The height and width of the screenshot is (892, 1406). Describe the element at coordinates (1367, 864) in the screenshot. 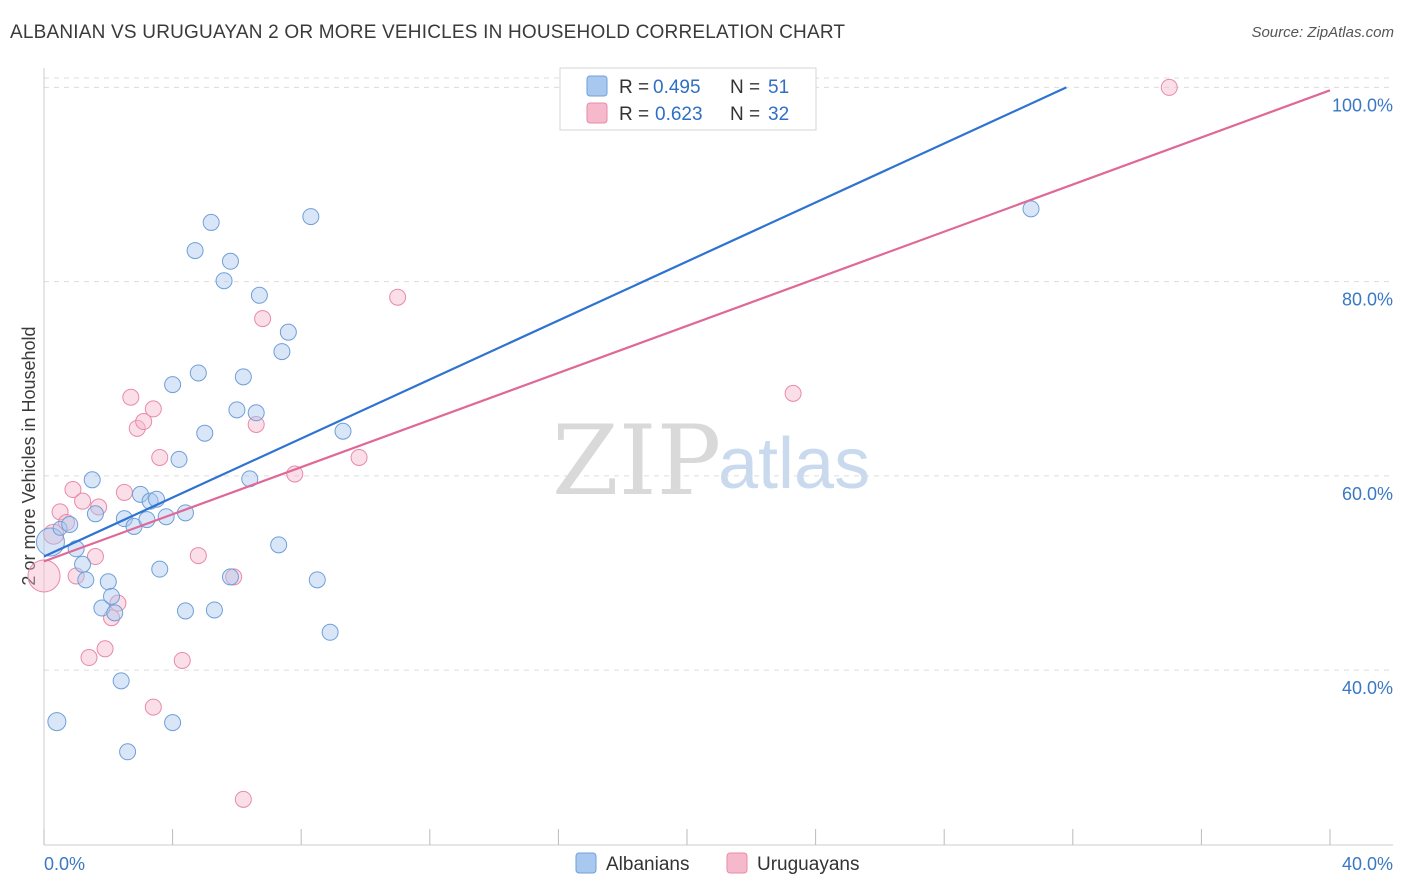

I see `x-tick-label-max: 40.0%` at that location.